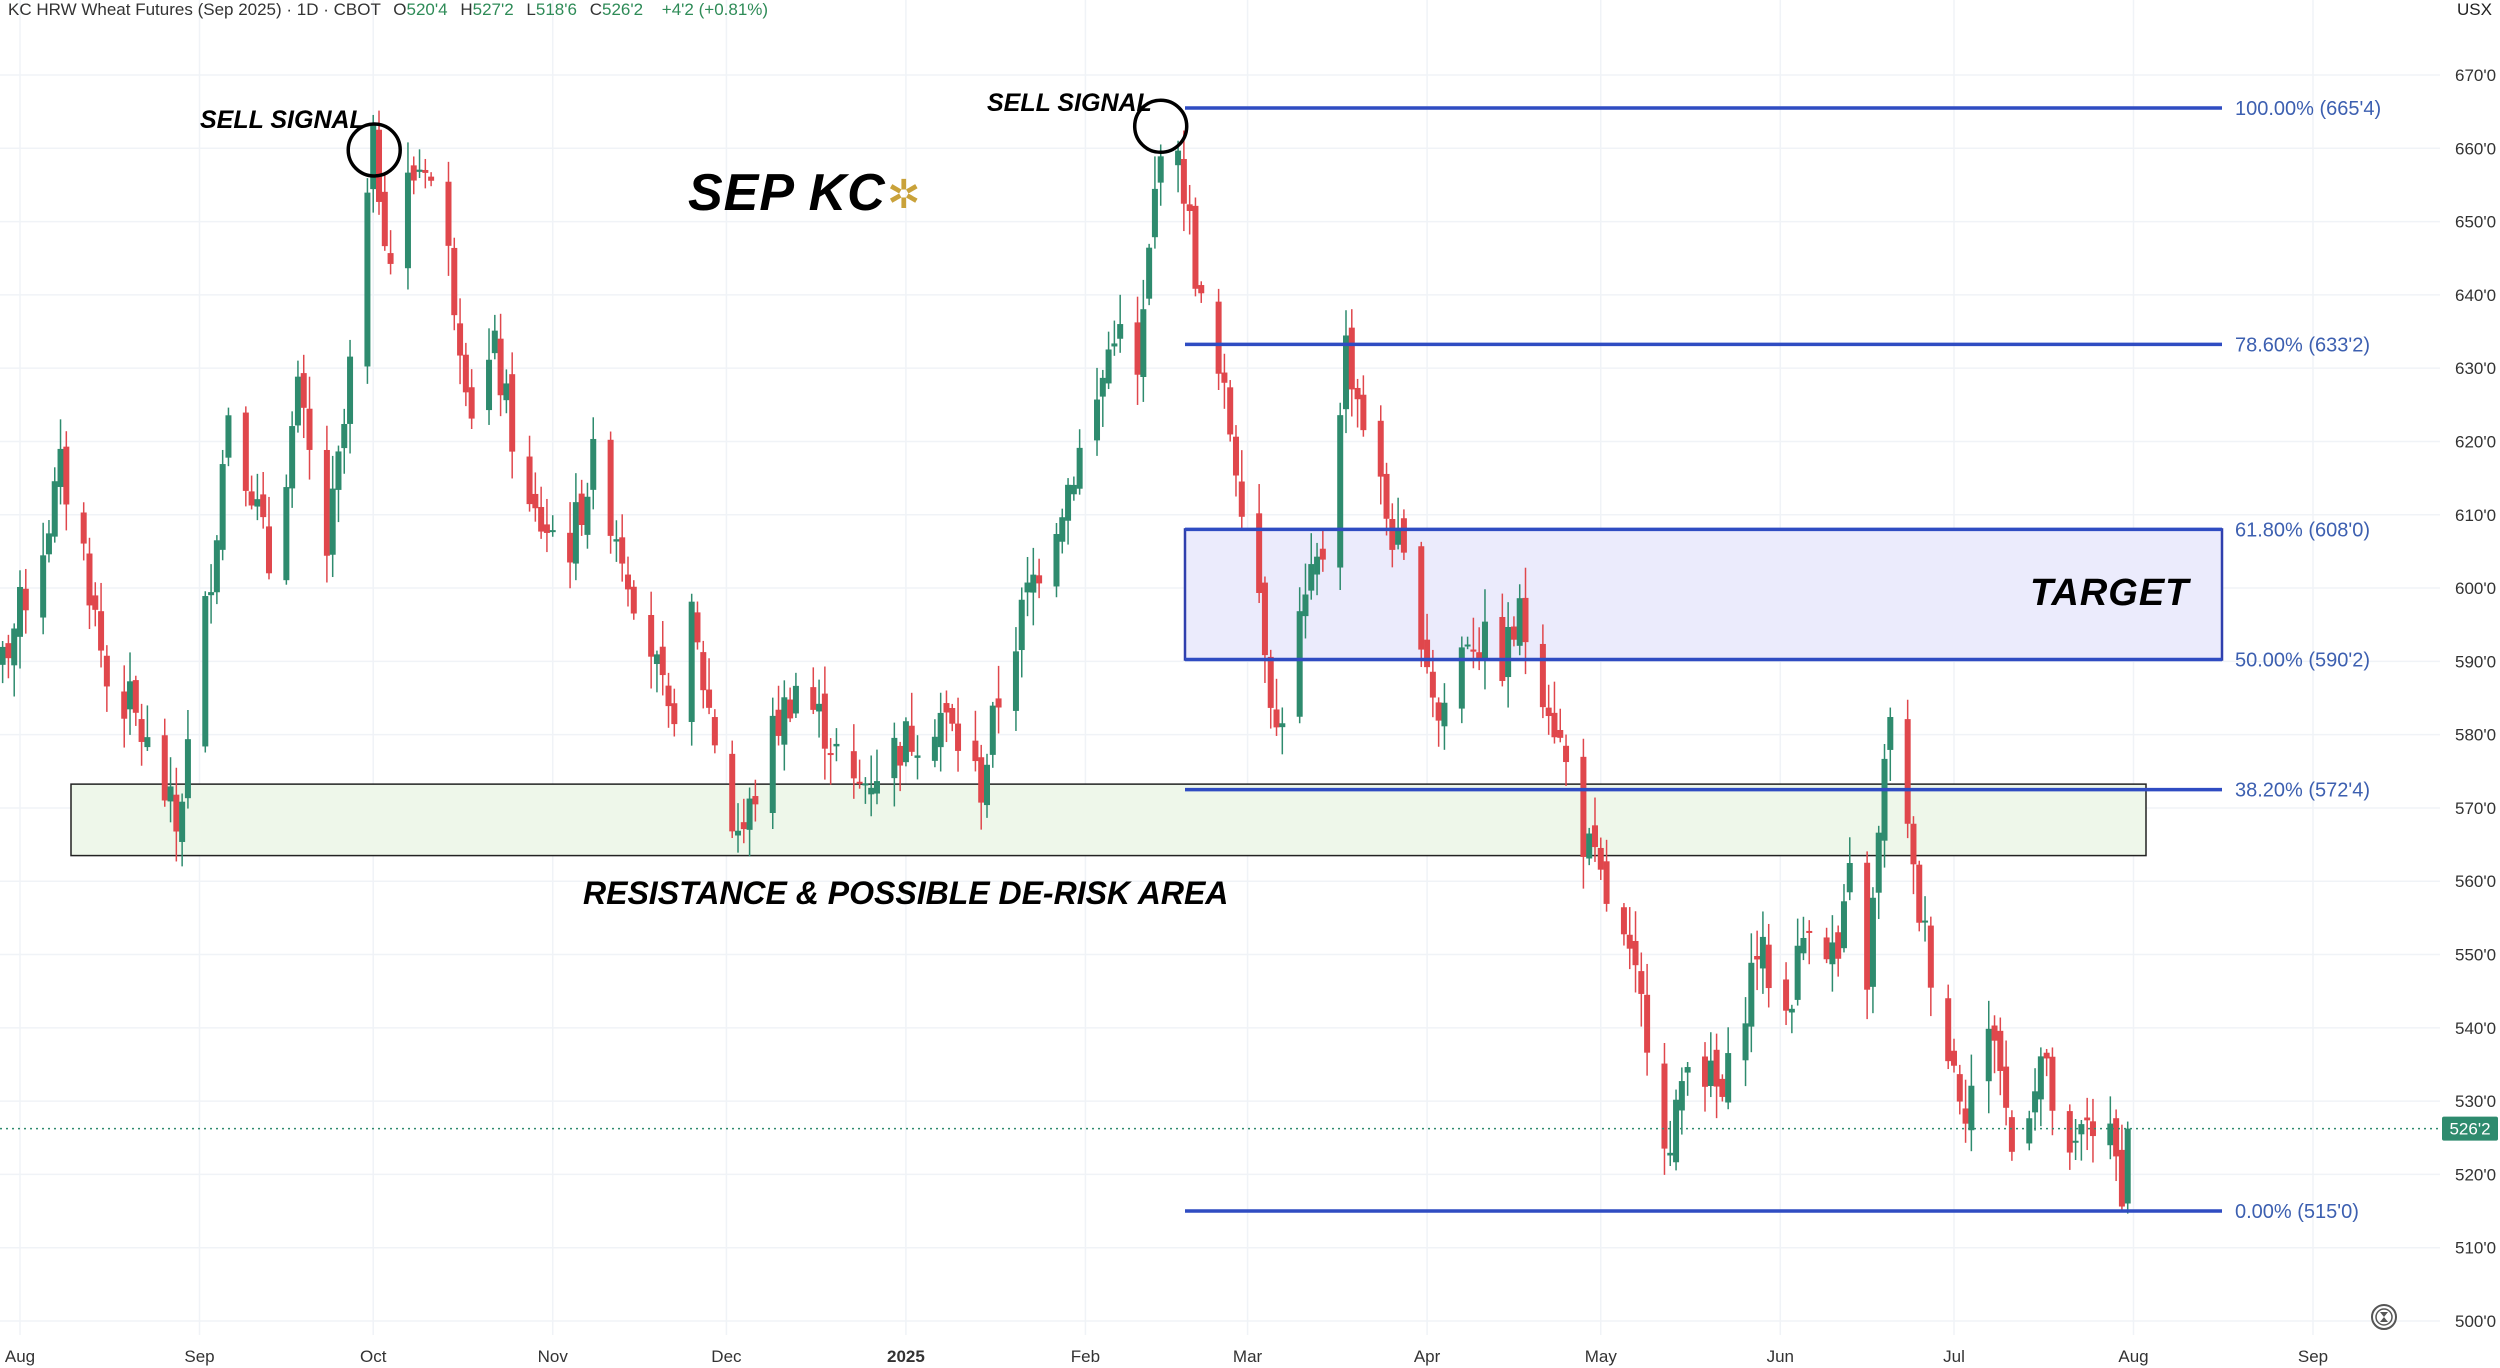  I want to click on price-tick-label: 570'0, so click(2475, 808).